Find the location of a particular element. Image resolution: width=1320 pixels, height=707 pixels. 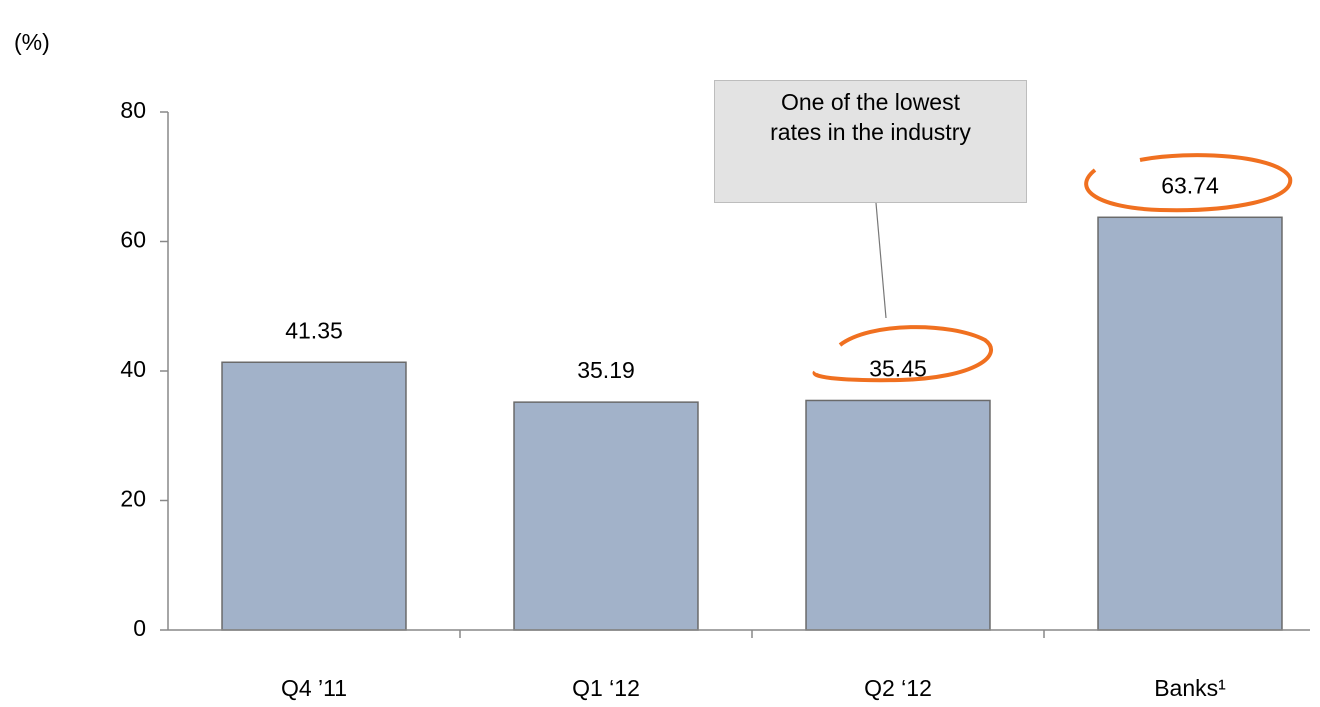

value-label: 63.74 is located at coordinates (1190, 185).